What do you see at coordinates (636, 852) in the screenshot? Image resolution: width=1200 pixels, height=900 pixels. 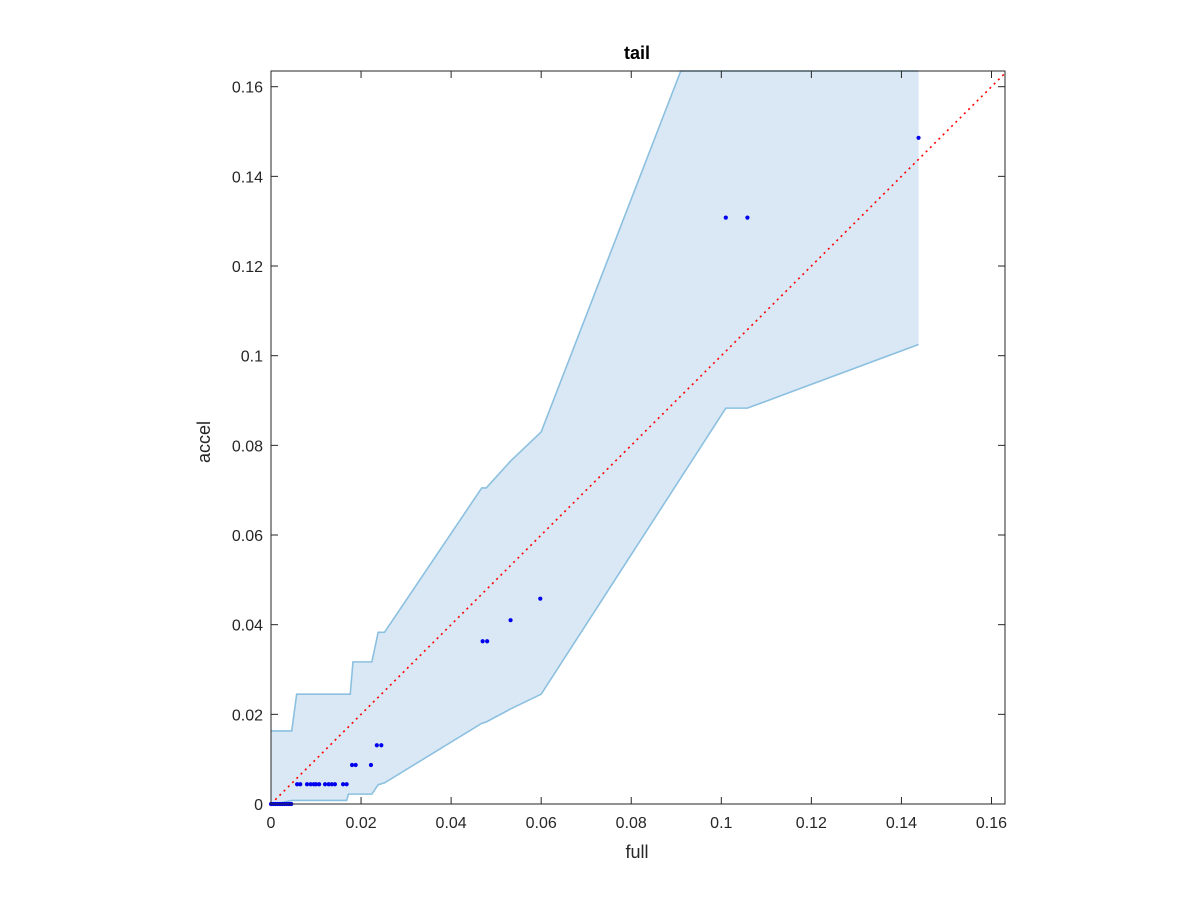 I see `x-axis-label: full` at bounding box center [636, 852].